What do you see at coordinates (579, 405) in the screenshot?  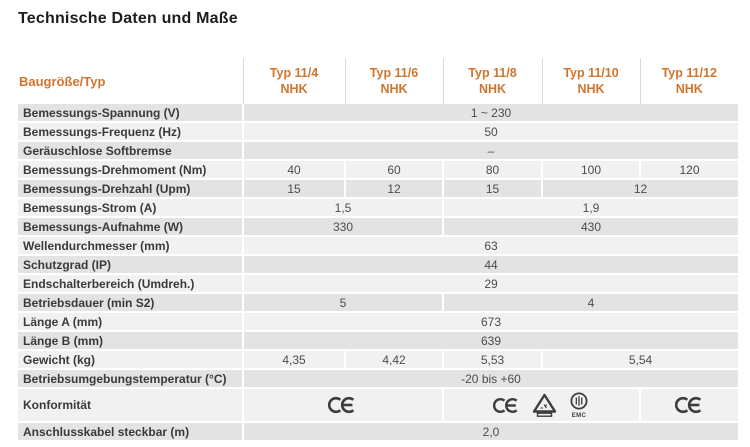 I see `emc-mark-icon: EMC` at bounding box center [579, 405].